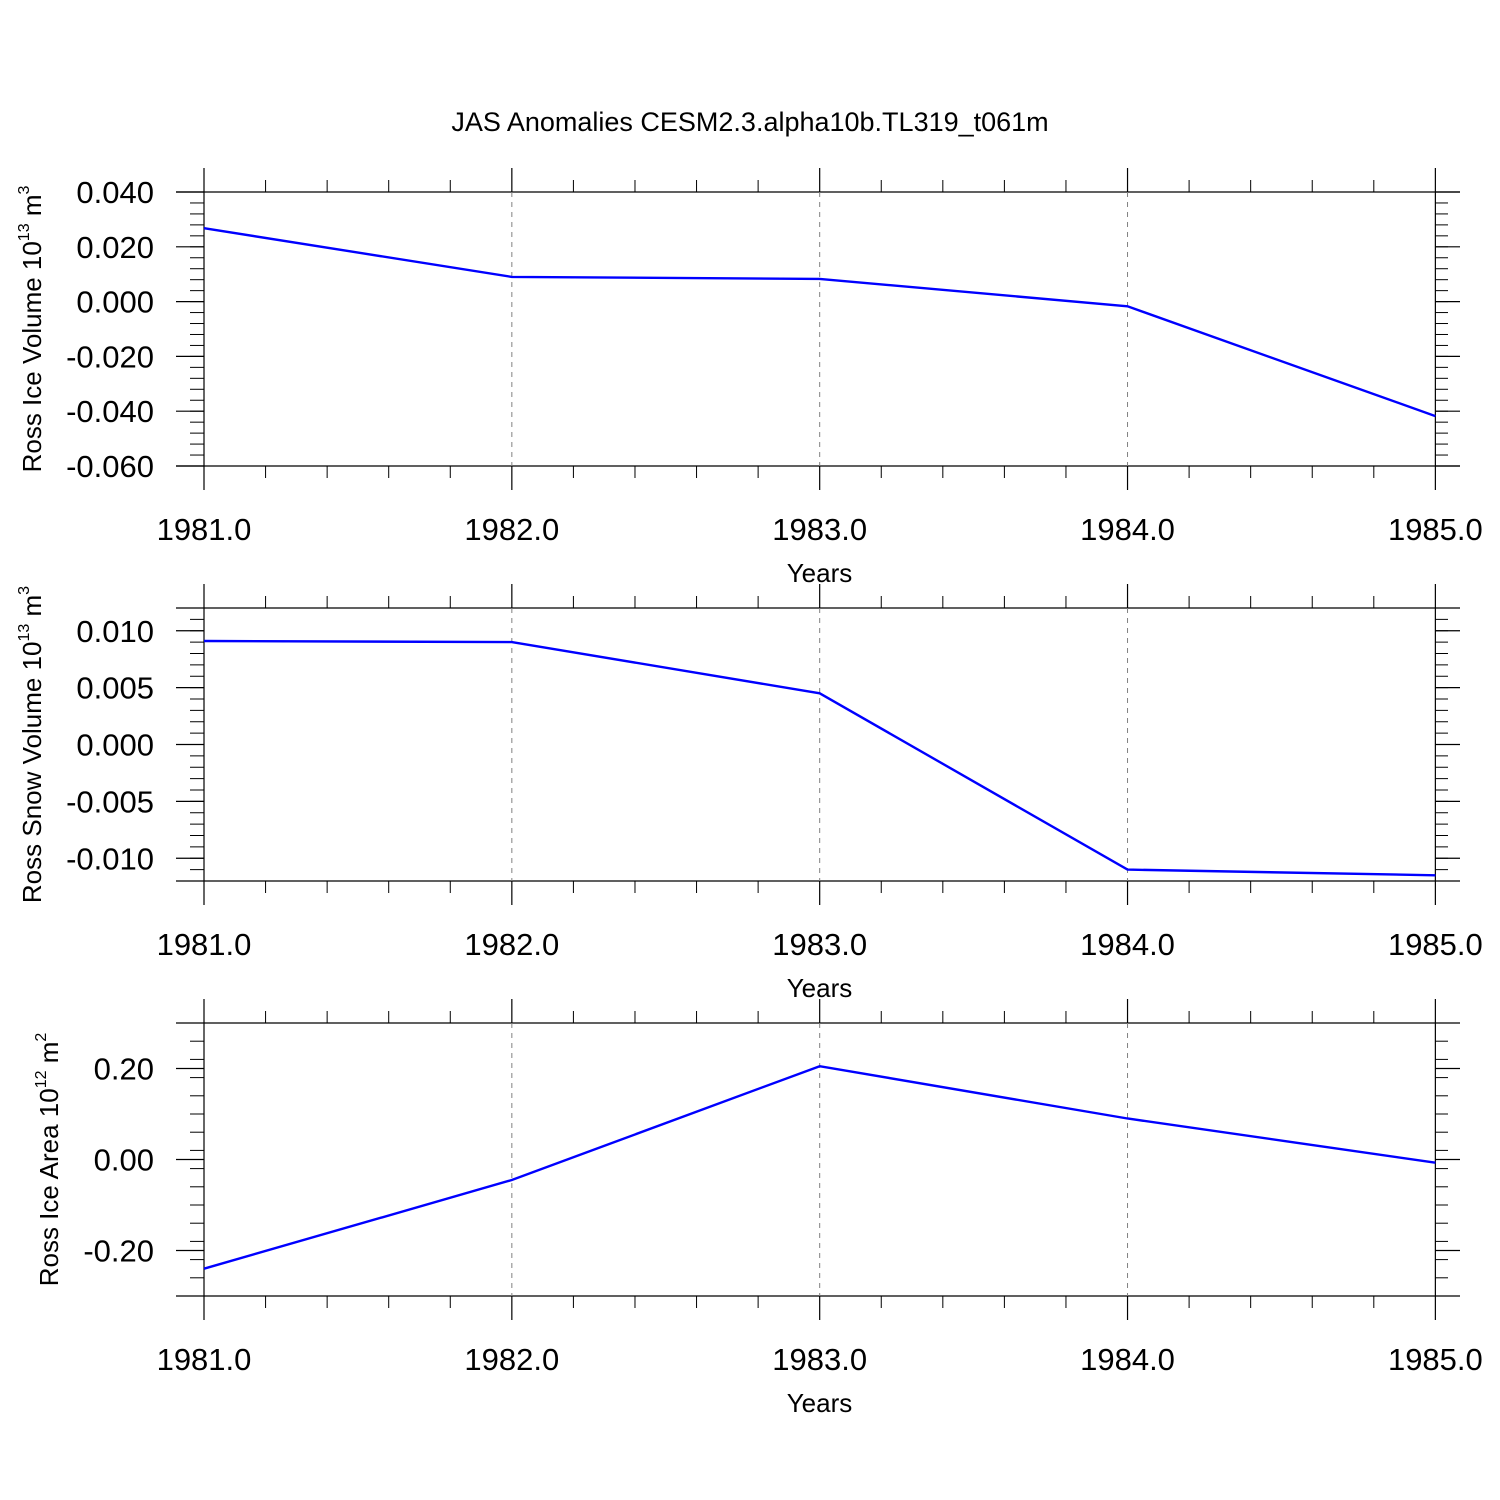  What do you see at coordinates (115, 688) in the screenshot?
I see `y-tick-label: 0.005` at bounding box center [115, 688].